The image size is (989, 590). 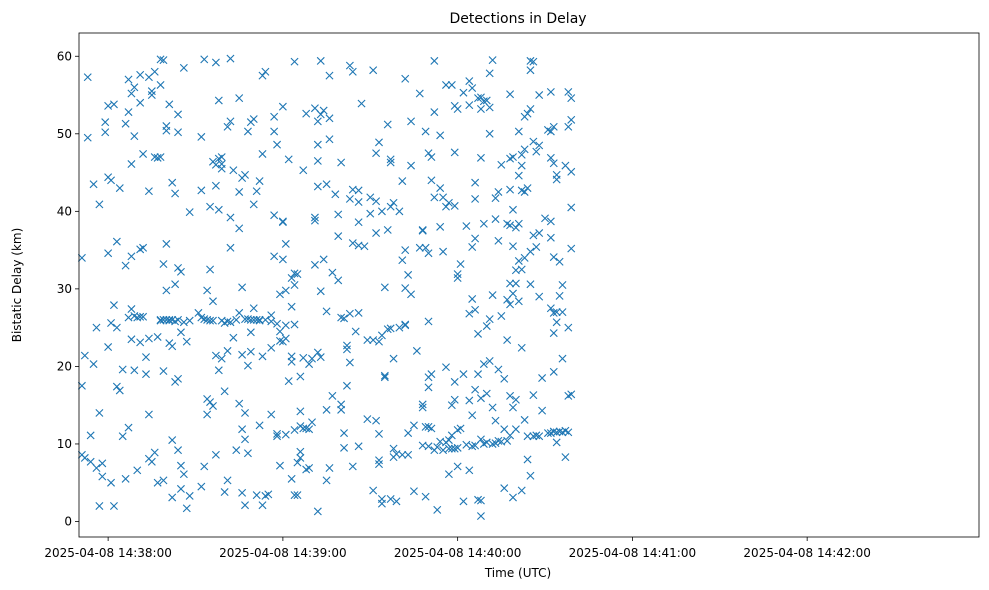 What do you see at coordinates (17, 285) in the screenshot?
I see `y-axis-label: Bistatic Delay (km)` at bounding box center [17, 285].